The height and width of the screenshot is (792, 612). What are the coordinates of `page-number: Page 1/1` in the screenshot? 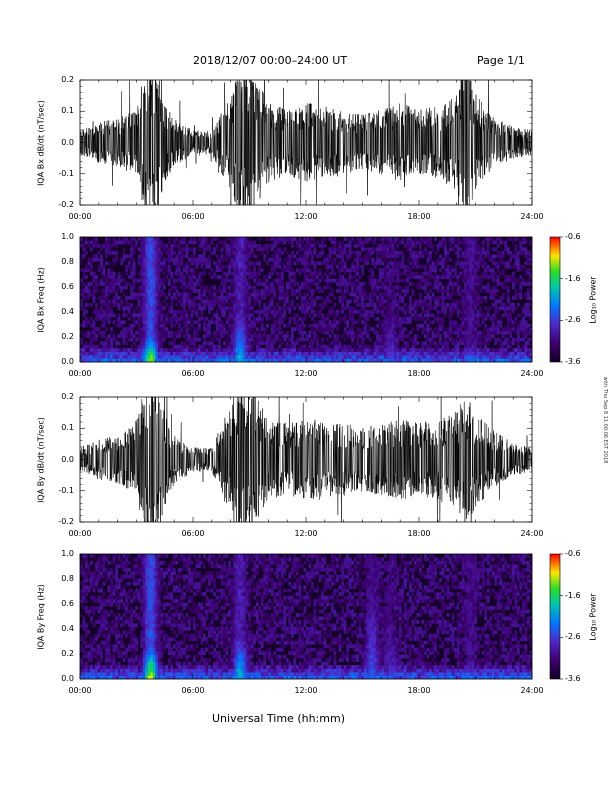 It's located at (501, 60).